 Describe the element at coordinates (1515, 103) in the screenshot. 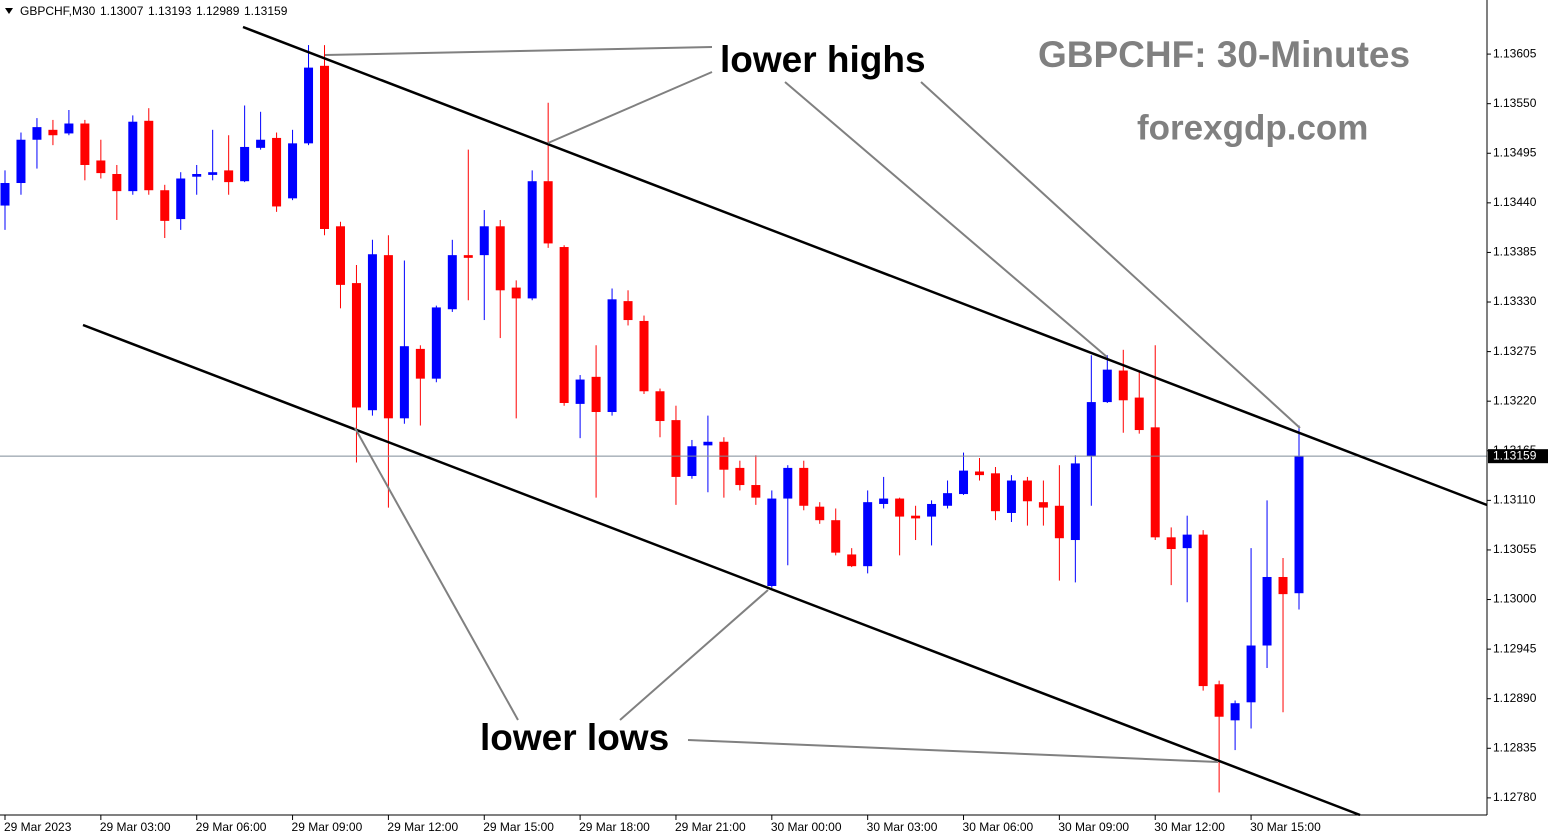

I see `y-tick-label: 1.13550` at that location.